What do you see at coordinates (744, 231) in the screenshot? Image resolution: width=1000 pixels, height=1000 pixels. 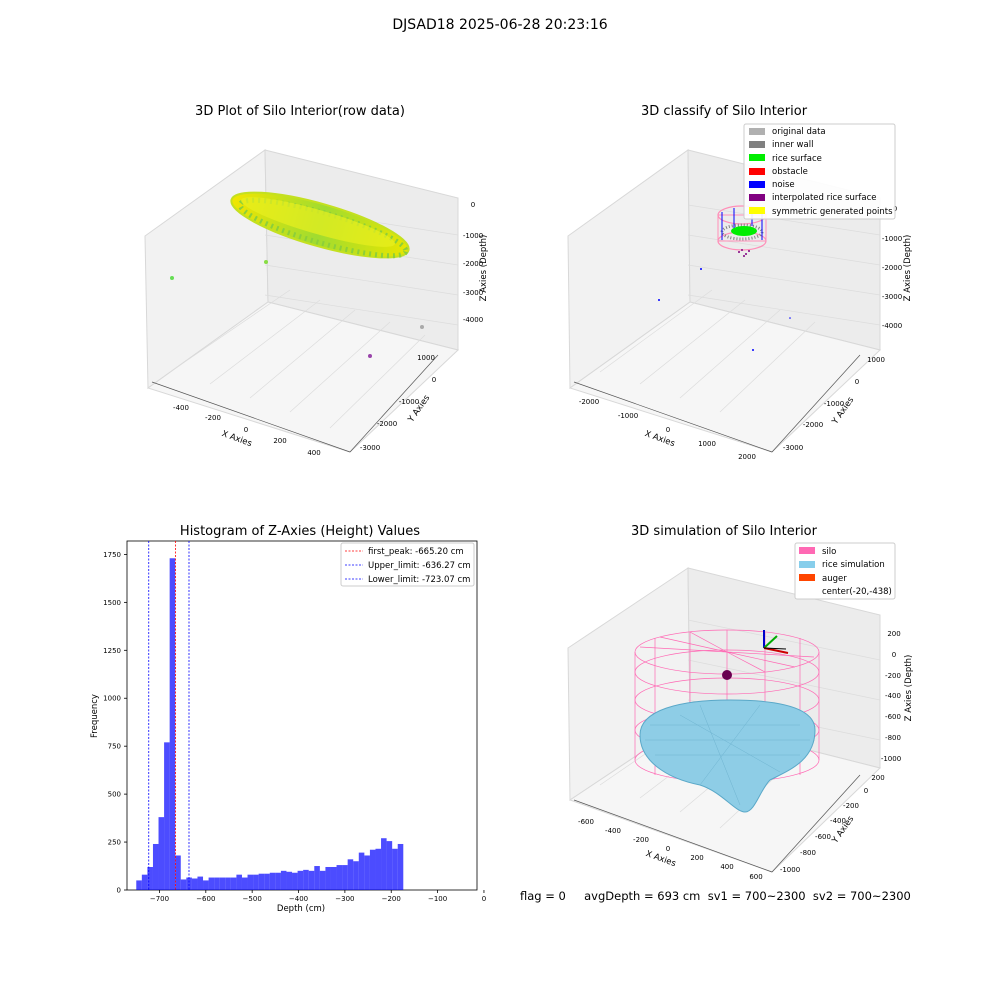 I see `classify-rice-surface` at bounding box center [744, 231].